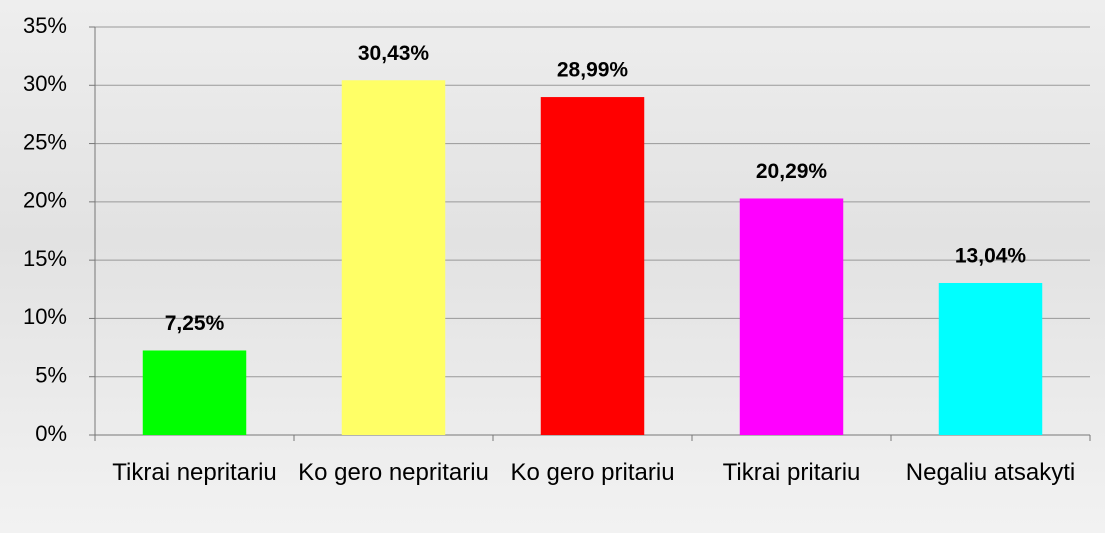 This screenshot has width=1105, height=533. Describe the element at coordinates (194, 472) in the screenshot. I see `x-tick-label: Tikrai nepritariu` at that location.